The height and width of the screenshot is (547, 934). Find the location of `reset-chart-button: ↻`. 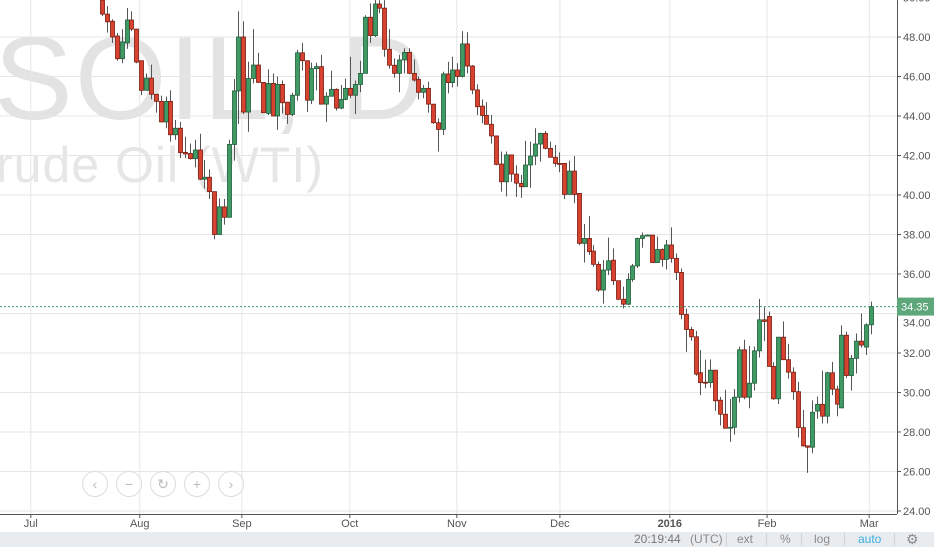

reset-chart-button: ↻ is located at coordinates (163, 484).